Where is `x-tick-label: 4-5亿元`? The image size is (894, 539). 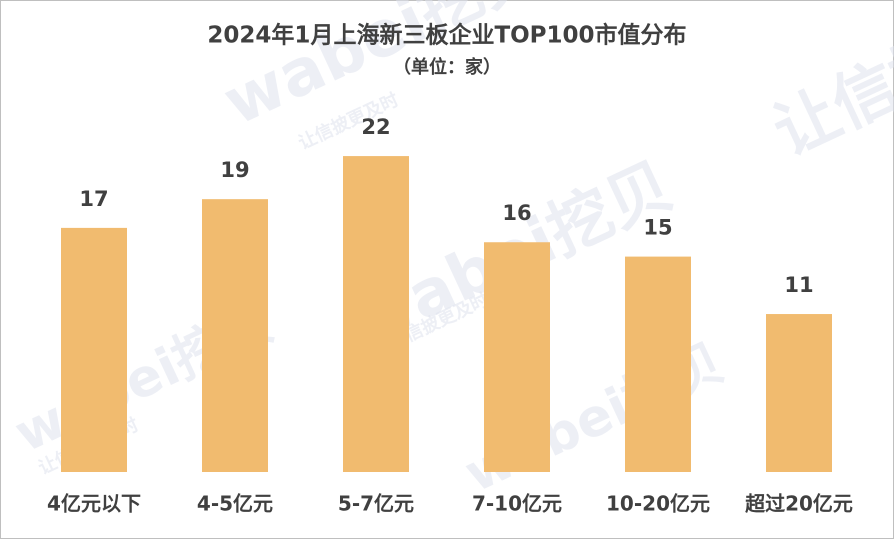
x-tick-label: 4-5亿元 is located at coordinates (235, 504).